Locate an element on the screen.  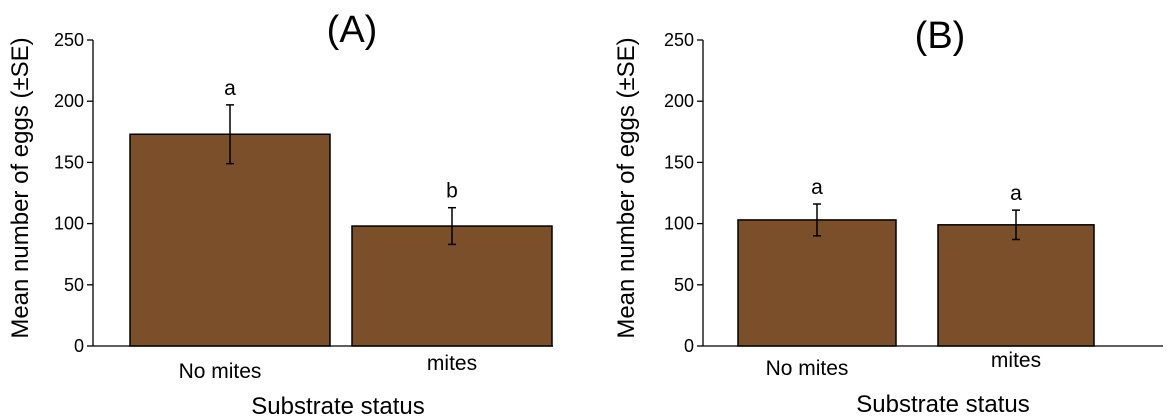
panel-title: (A) is located at coordinates (352, 30).